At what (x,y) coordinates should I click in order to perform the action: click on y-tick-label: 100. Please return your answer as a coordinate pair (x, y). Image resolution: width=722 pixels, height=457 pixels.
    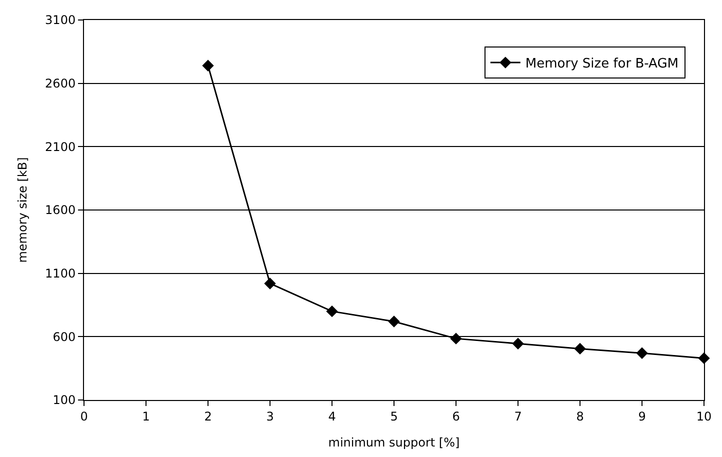
    Looking at the image, I should click on (64, 400).